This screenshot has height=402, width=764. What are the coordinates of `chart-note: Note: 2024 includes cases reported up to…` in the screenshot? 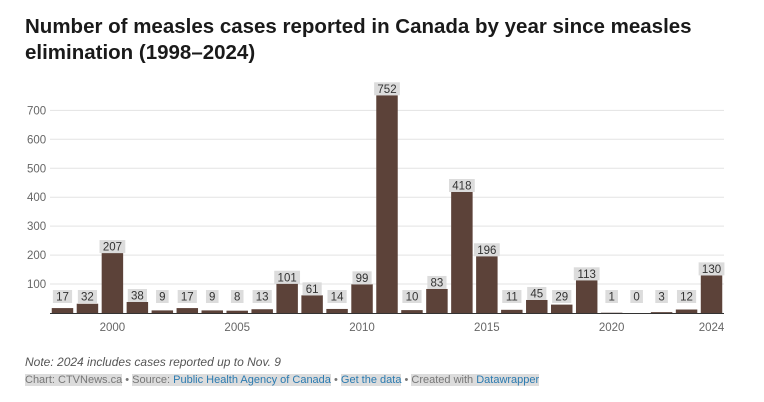 It's located at (153, 362).